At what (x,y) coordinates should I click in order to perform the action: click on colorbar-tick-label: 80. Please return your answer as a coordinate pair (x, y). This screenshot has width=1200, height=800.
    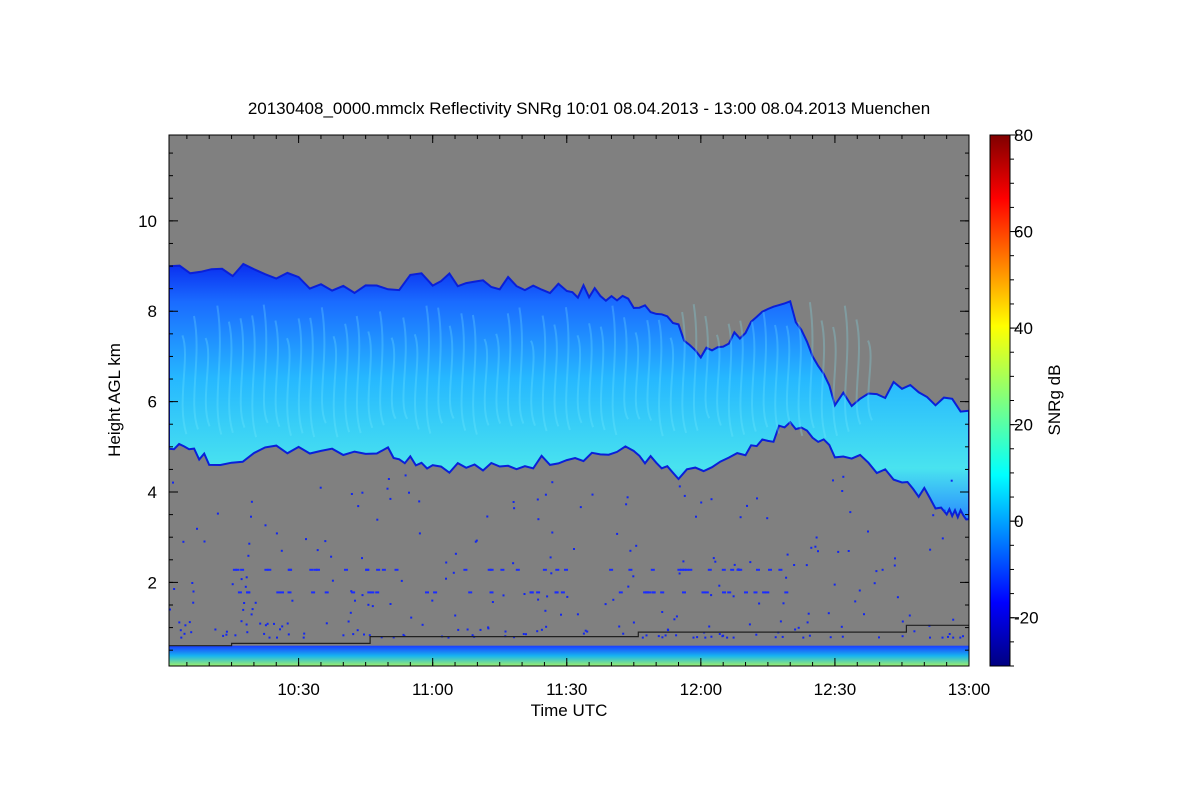
    Looking at the image, I should click on (1023, 135).